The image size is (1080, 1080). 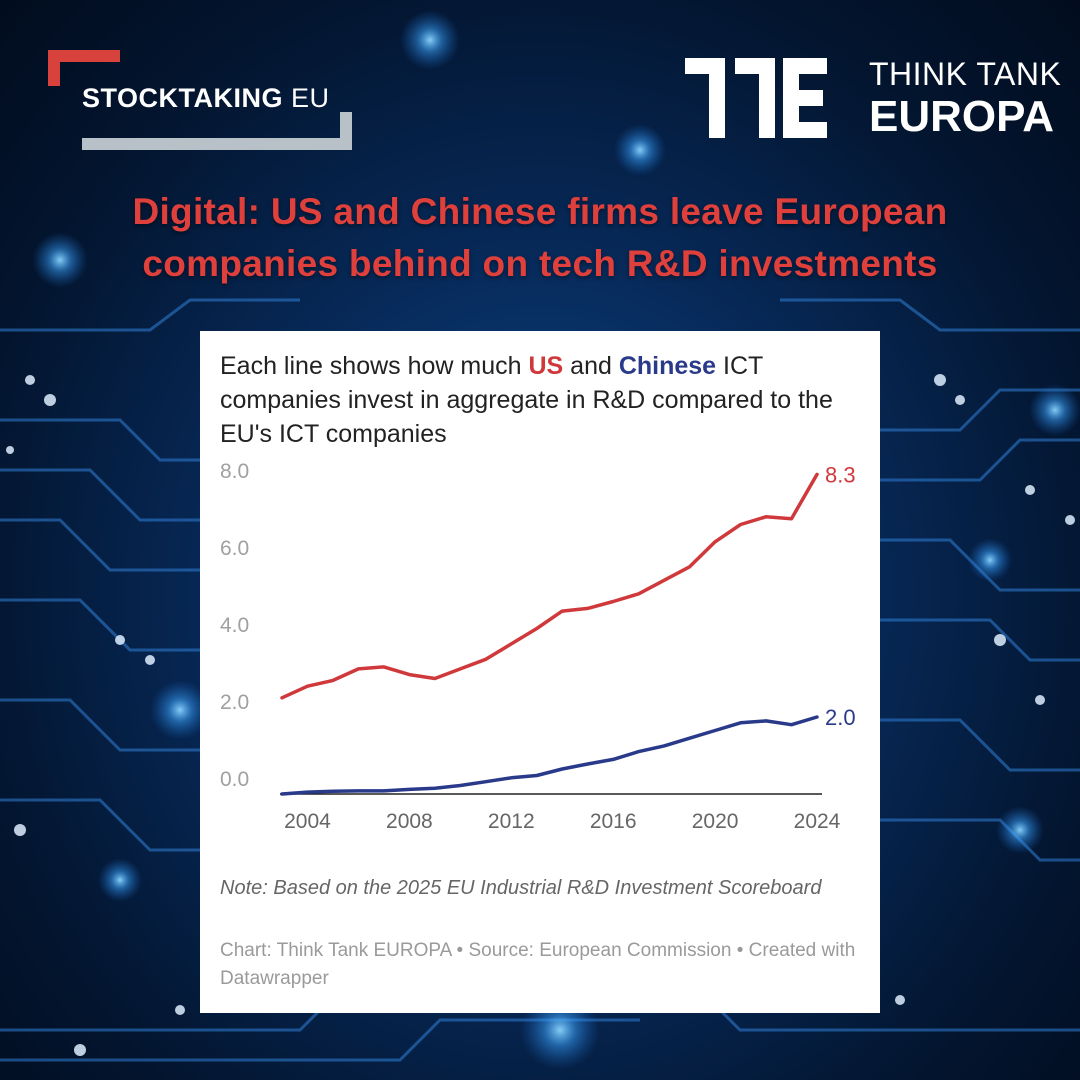 What do you see at coordinates (306, 98) in the screenshot?
I see `logo-text-light: EU` at bounding box center [306, 98].